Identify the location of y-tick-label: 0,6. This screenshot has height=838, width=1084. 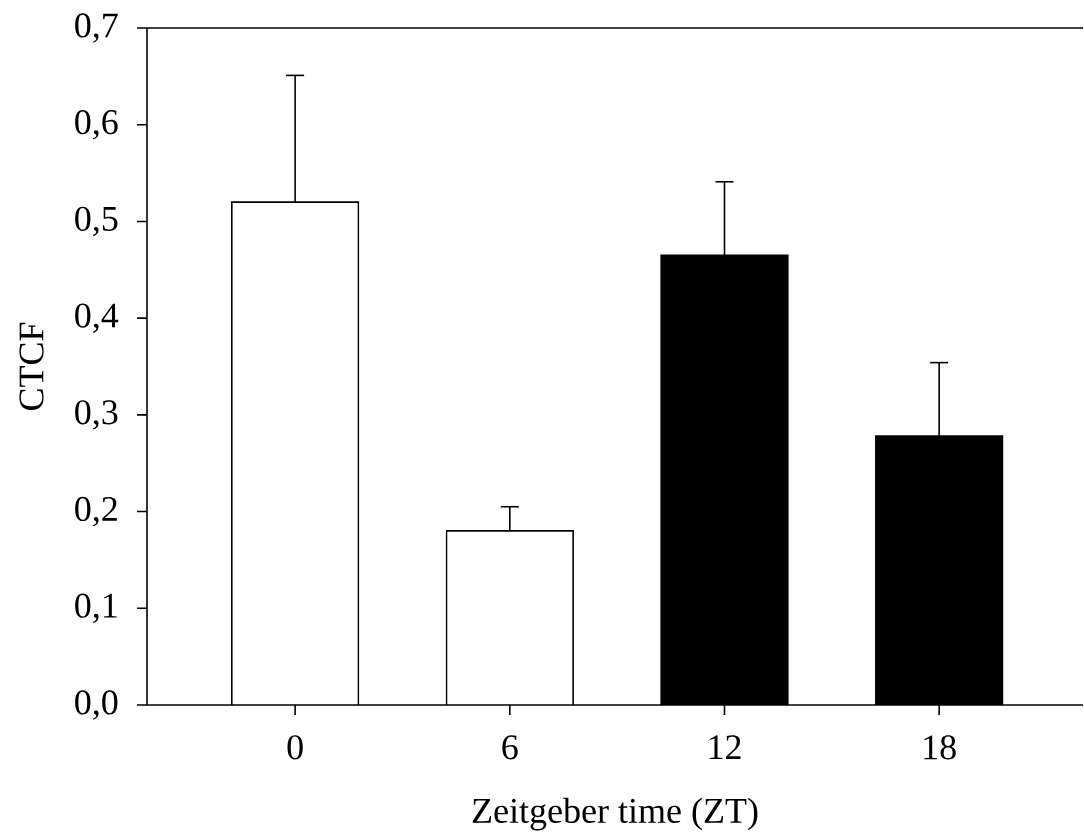
(96, 124).